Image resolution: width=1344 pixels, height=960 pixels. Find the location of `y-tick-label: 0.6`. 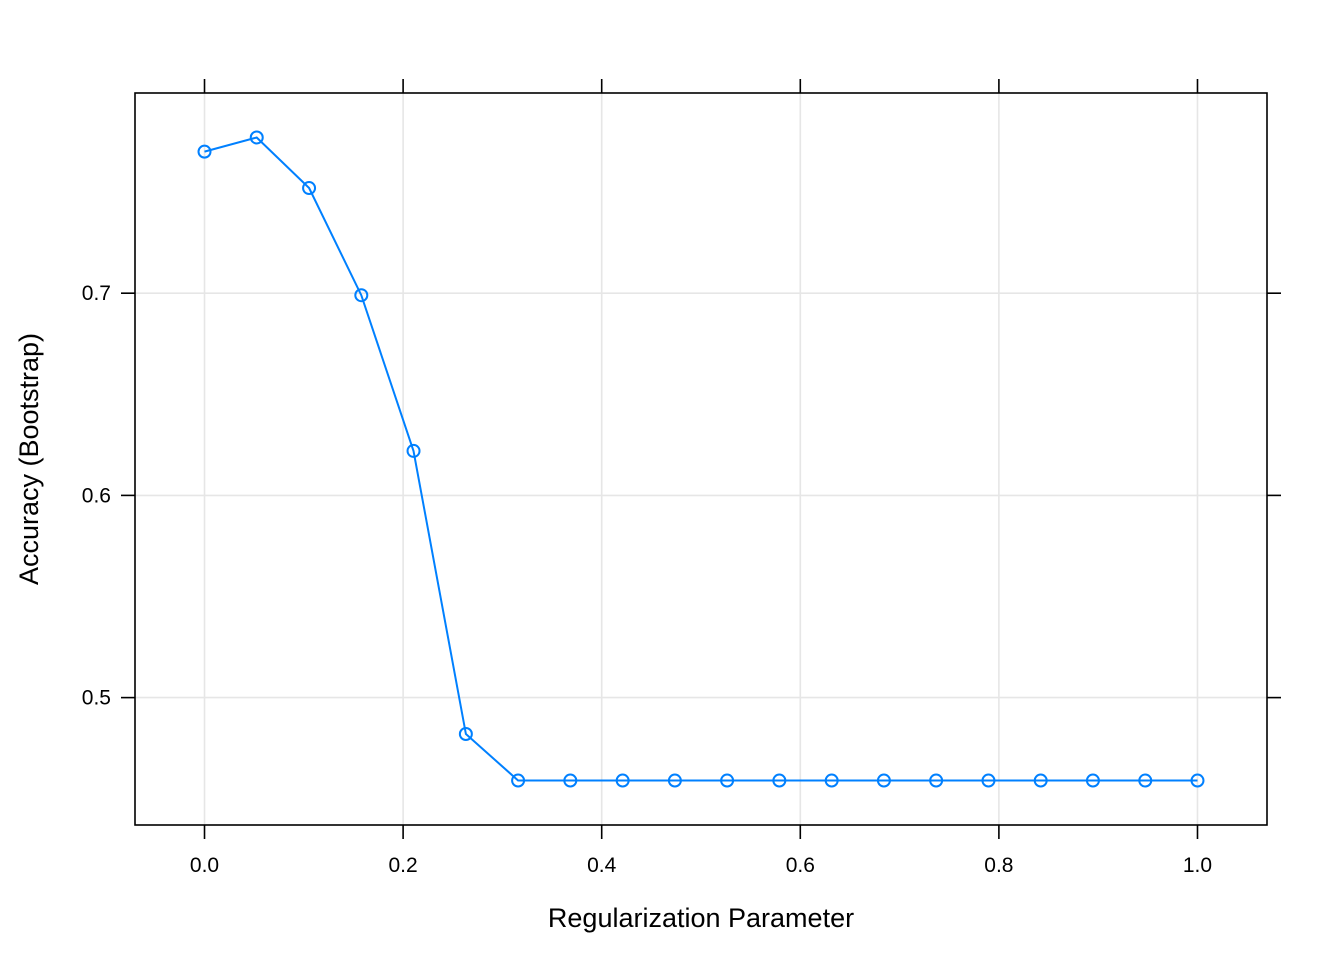

y-tick-label: 0.6 is located at coordinates (96, 495).